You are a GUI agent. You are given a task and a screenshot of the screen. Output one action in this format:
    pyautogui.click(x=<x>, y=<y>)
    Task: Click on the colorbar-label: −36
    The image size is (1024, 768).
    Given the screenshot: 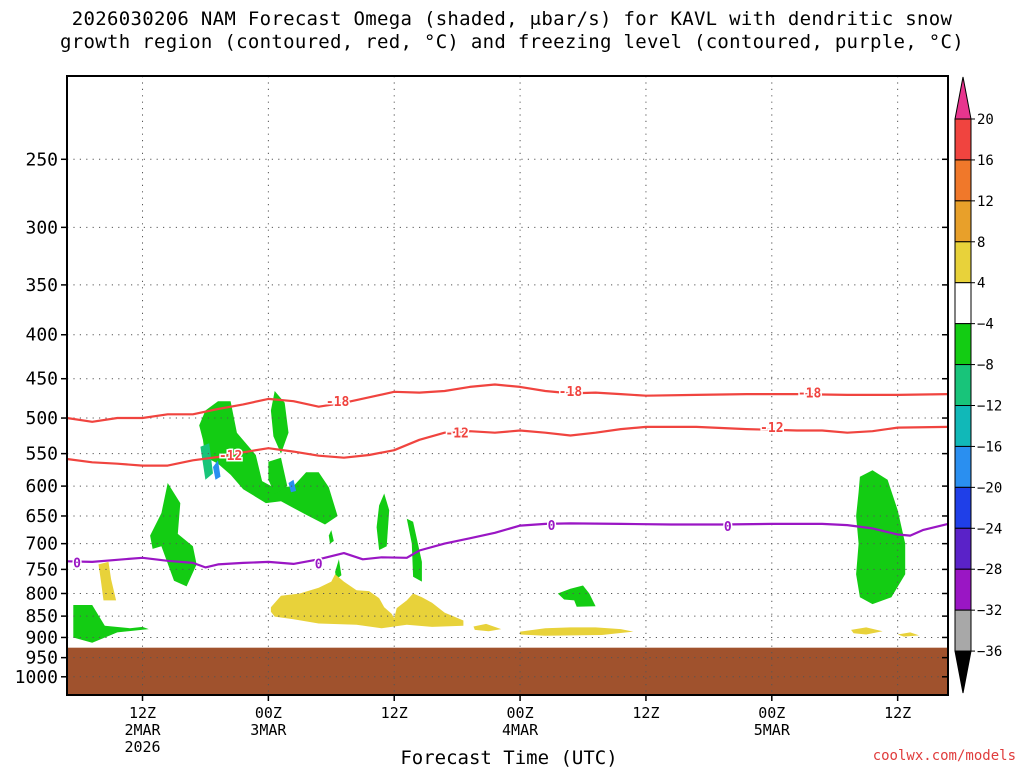 What is the action you would take?
    pyautogui.click(x=989, y=652)
    